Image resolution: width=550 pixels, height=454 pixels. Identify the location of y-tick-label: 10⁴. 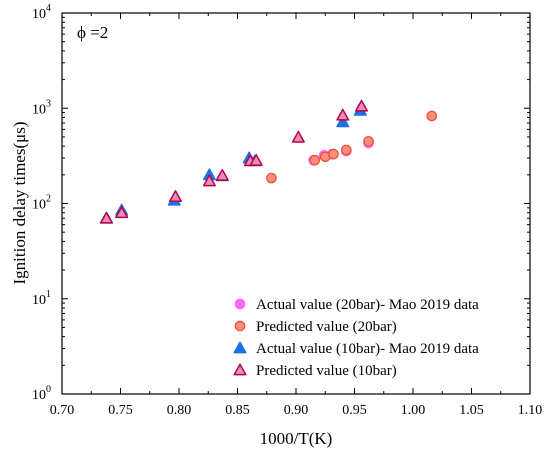
(41, 12).